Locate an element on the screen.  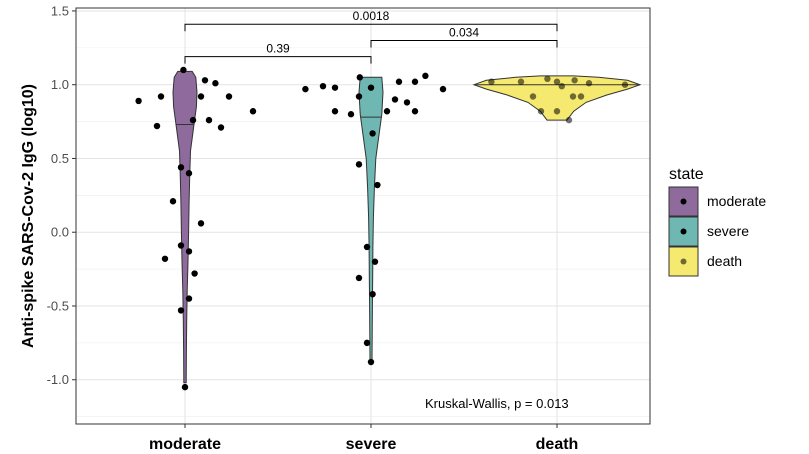
x-tick-label: severe is located at coordinates (371, 444).